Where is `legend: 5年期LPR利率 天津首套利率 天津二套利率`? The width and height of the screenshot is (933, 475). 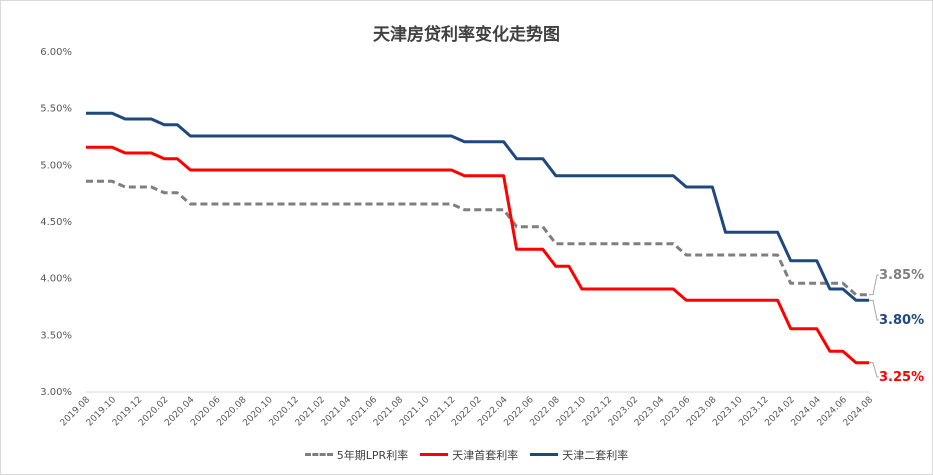 legend: 5年期LPR利率 天津首套利率 天津二套利率 is located at coordinates (466, 454).